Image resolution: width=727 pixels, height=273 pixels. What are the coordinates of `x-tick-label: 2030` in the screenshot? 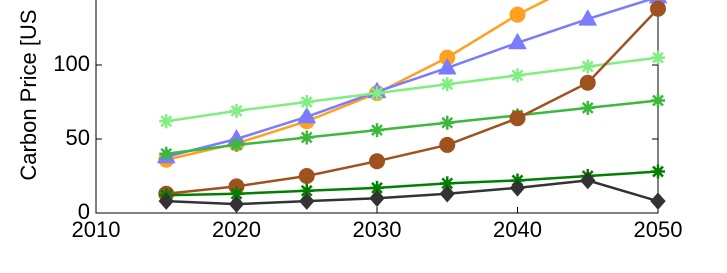 It's located at (377, 229).